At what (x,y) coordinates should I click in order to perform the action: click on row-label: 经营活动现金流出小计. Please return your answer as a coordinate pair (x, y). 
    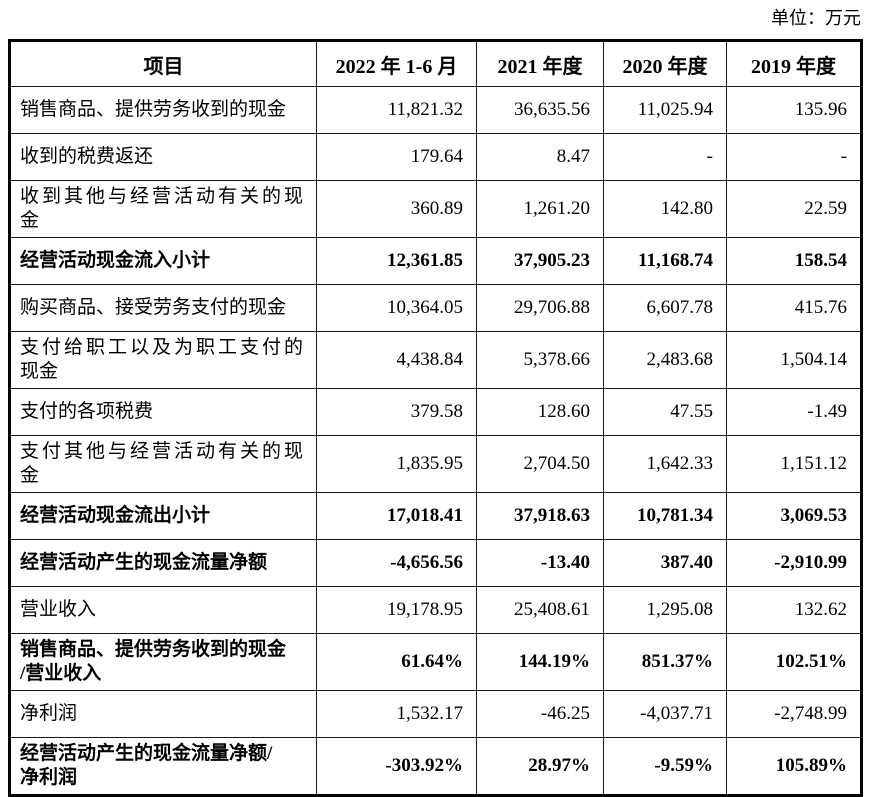
    Looking at the image, I should click on (163, 516).